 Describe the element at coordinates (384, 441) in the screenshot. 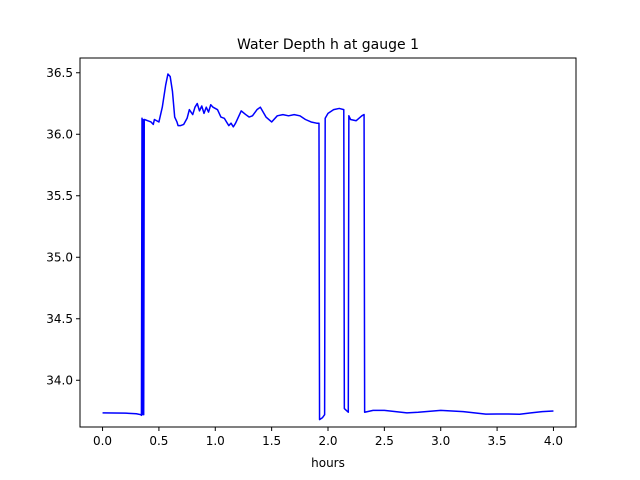

I see `x-tick-label: 2.5` at that location.